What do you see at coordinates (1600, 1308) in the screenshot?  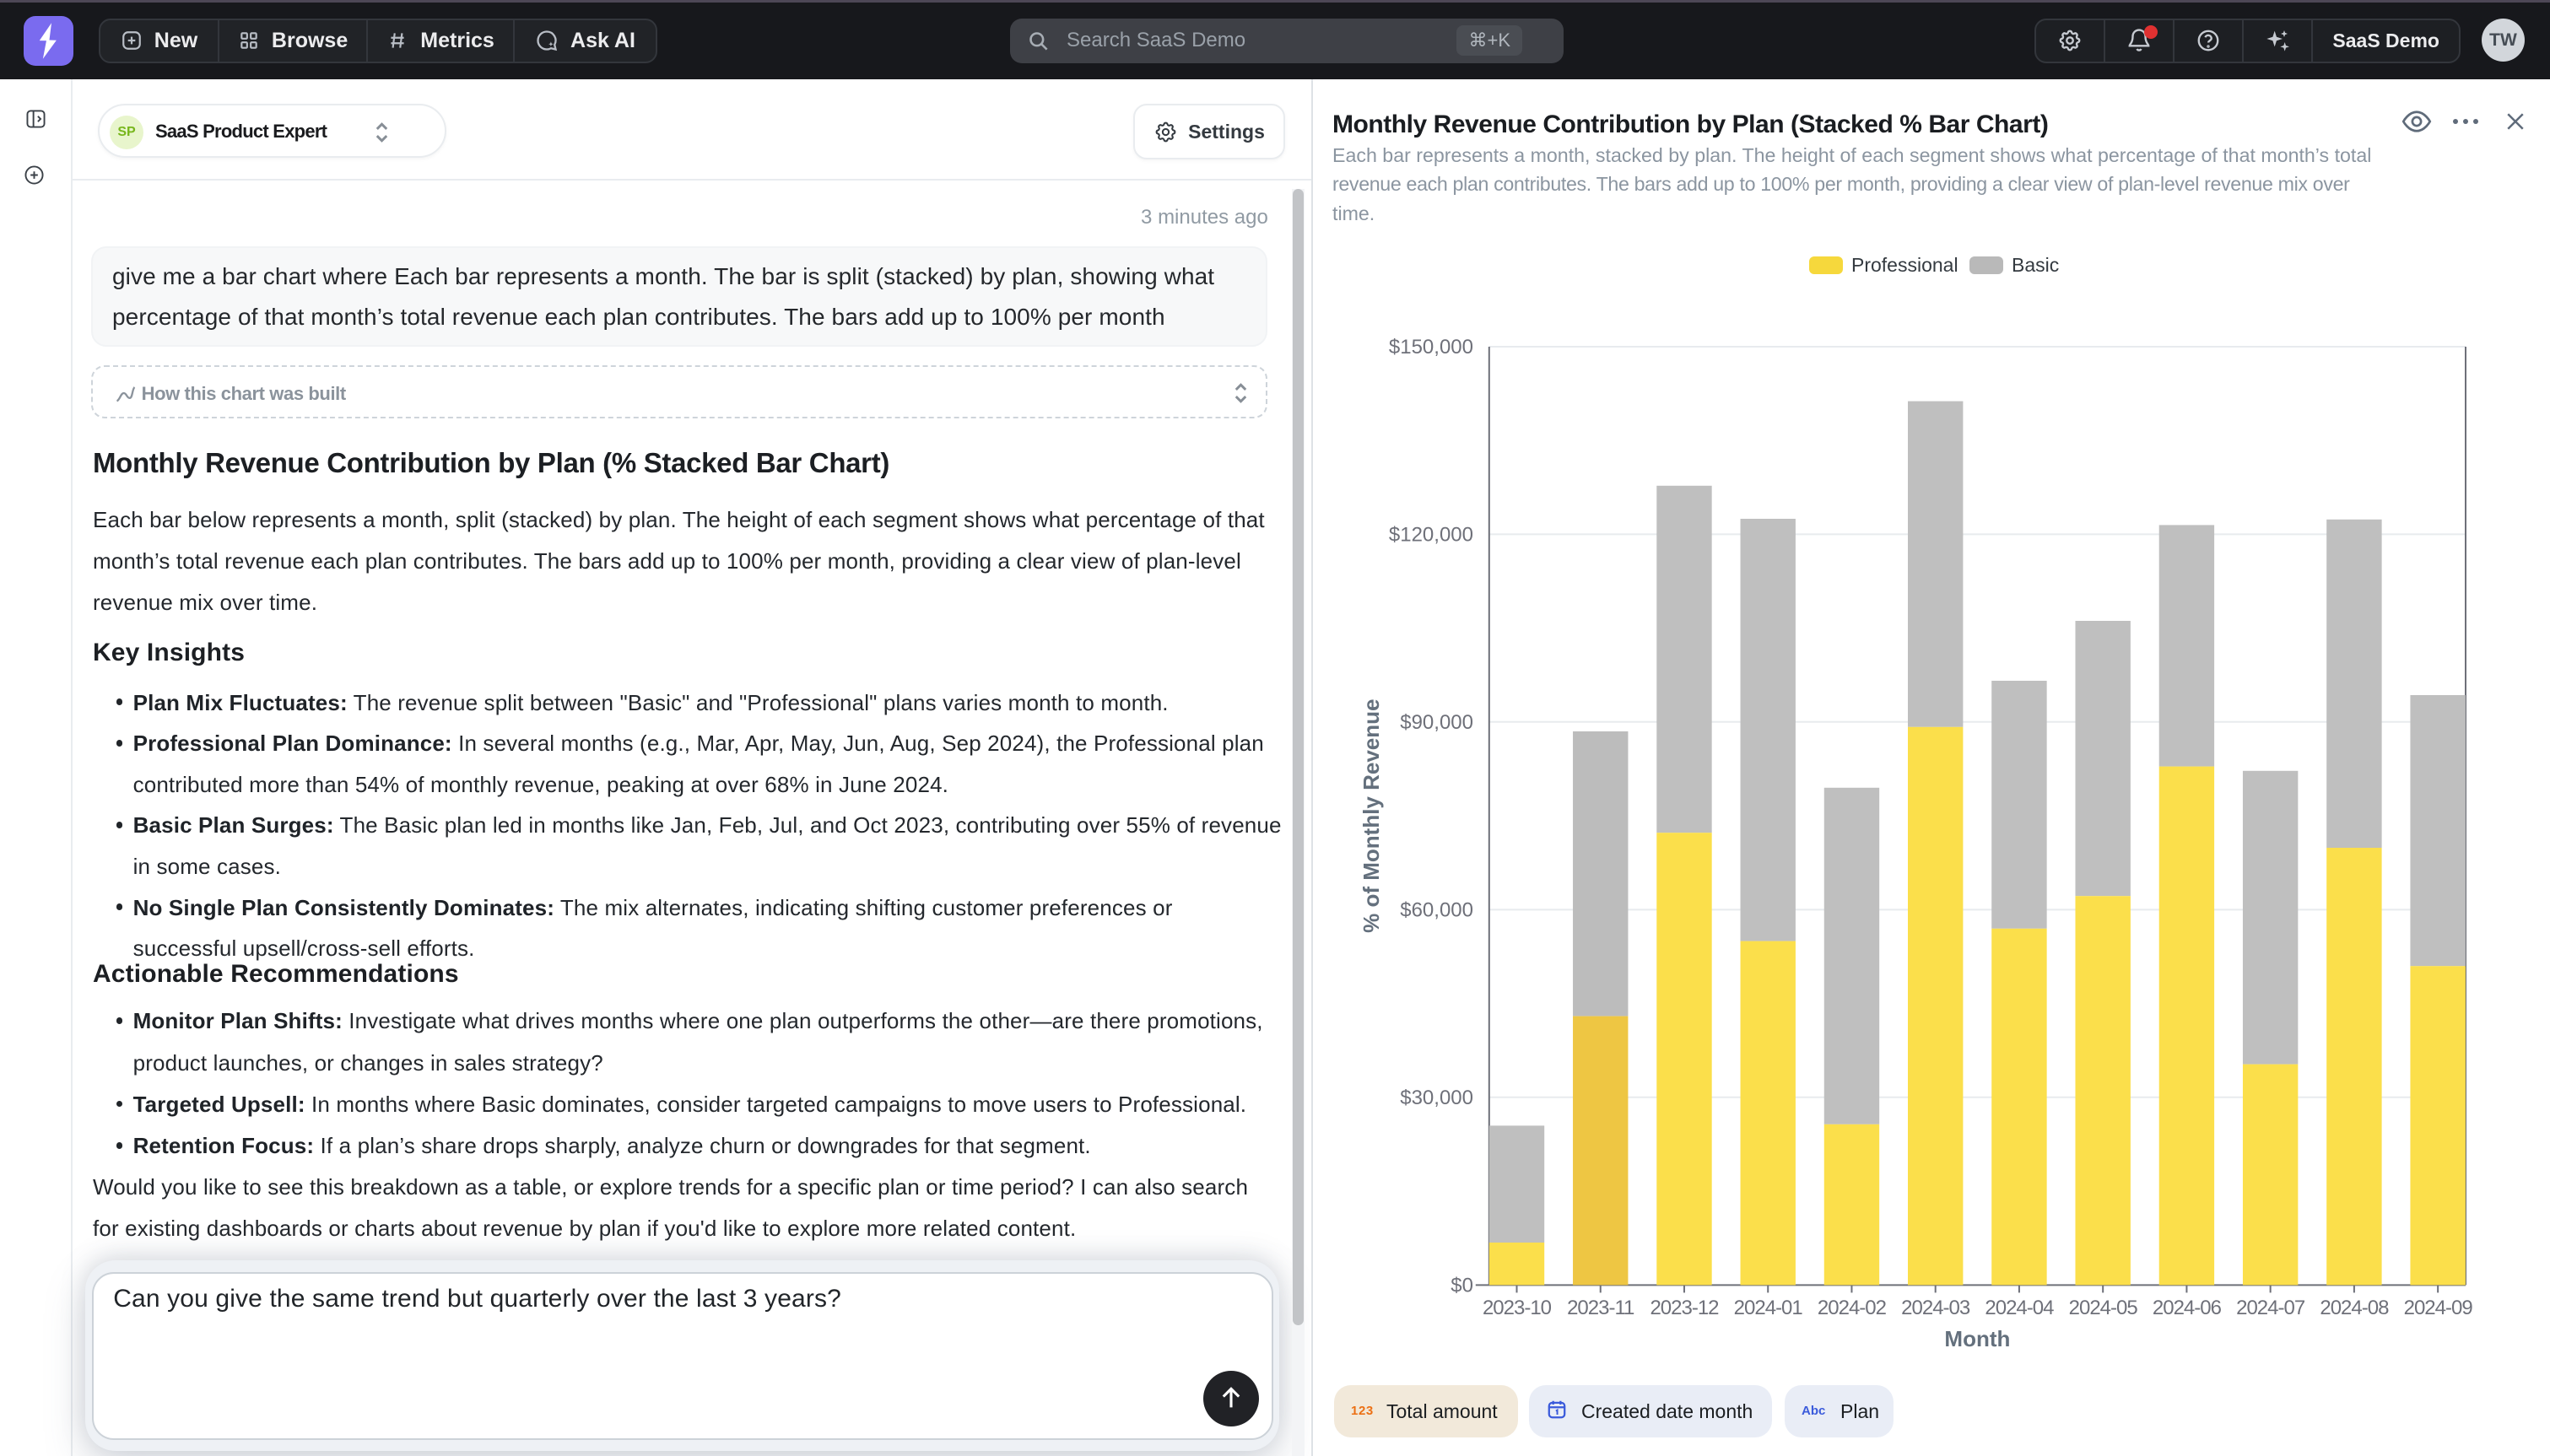 I see `svg-text: 2023-11` at bounding box center [1600, 1308].